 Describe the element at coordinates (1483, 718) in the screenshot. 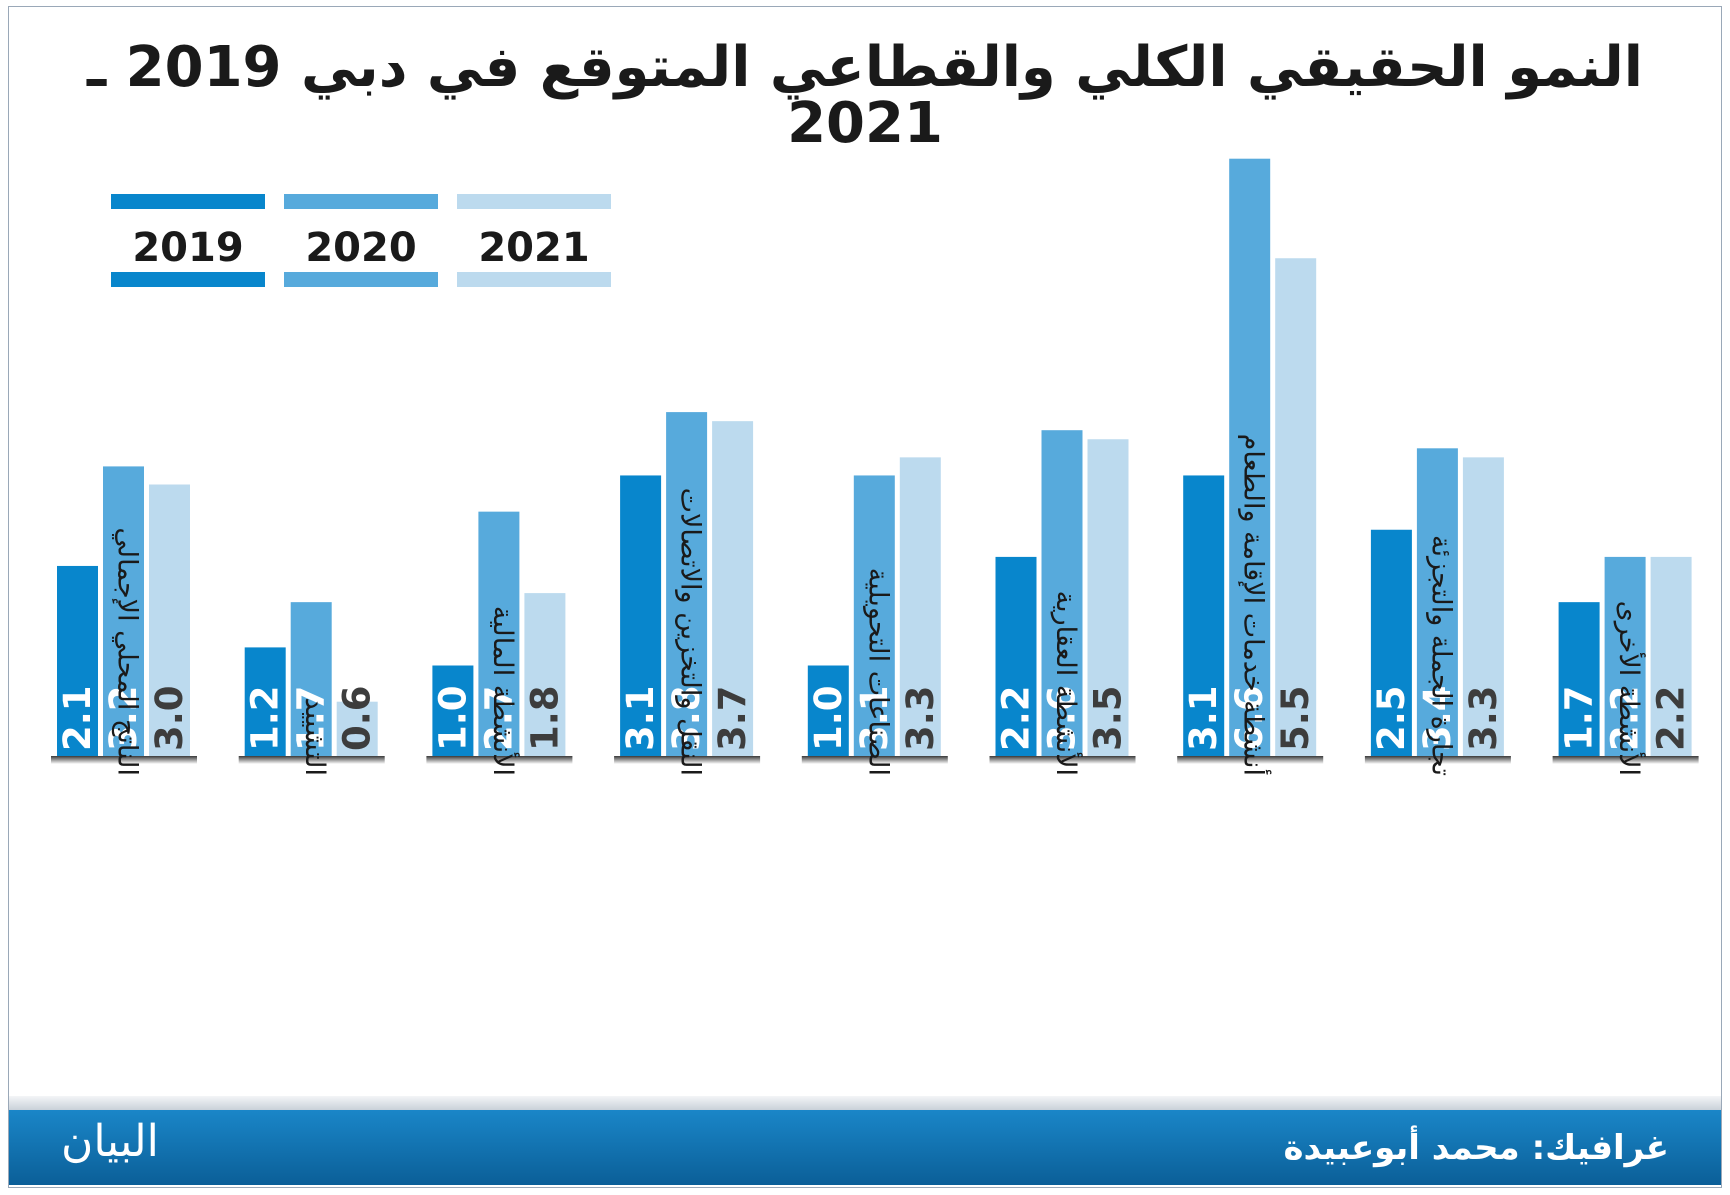

I see `value-label-2021-8: 3.3` at that location.